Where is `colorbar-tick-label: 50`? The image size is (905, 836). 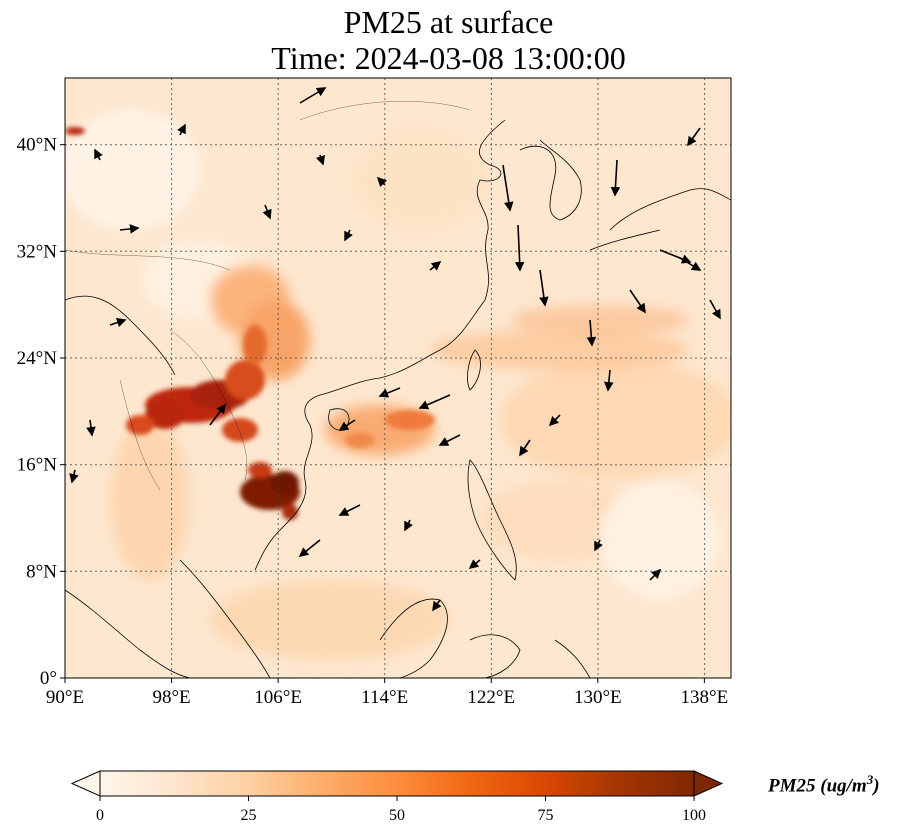 colorbar-tick-label: 50 is located at coordinates (397, 815).